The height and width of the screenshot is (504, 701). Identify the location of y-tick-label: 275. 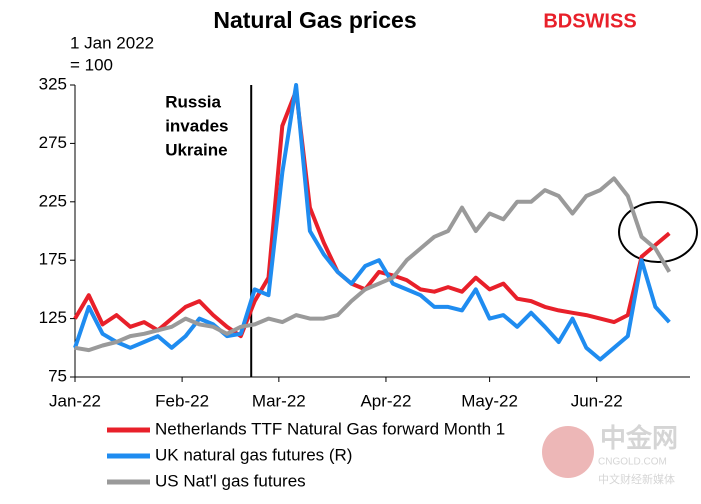
(53, 142).